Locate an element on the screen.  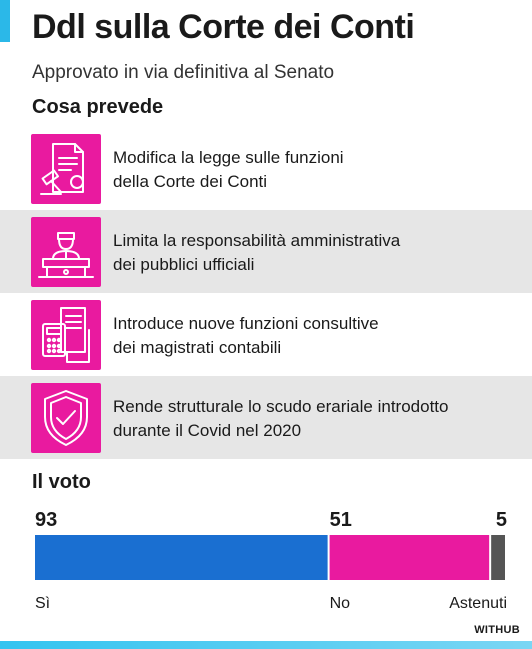
vote-bar-astenuti is located at coordinates (498, 557).